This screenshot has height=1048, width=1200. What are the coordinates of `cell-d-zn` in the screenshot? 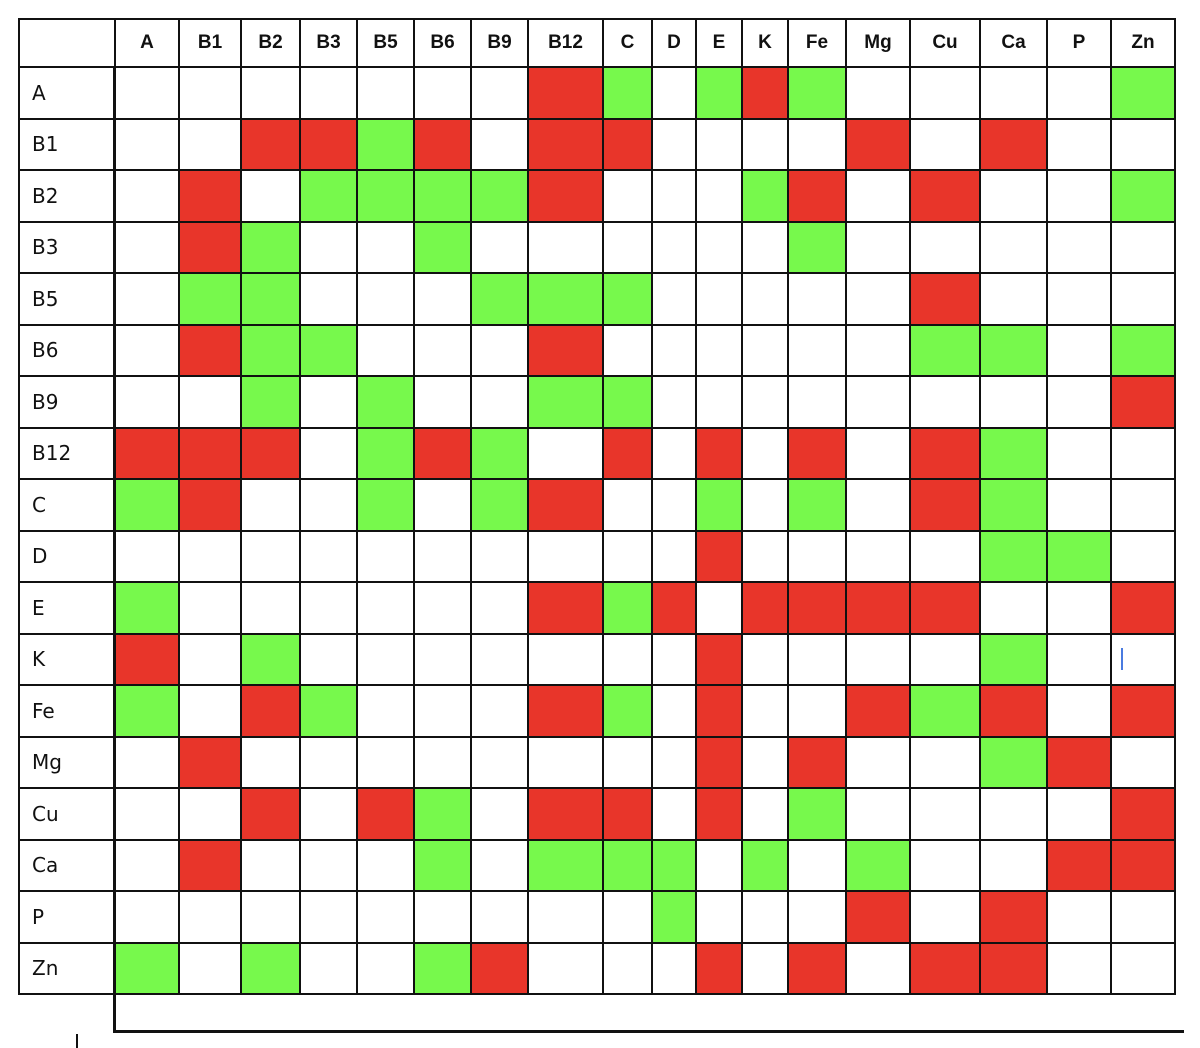 It's located at (1143, 556).